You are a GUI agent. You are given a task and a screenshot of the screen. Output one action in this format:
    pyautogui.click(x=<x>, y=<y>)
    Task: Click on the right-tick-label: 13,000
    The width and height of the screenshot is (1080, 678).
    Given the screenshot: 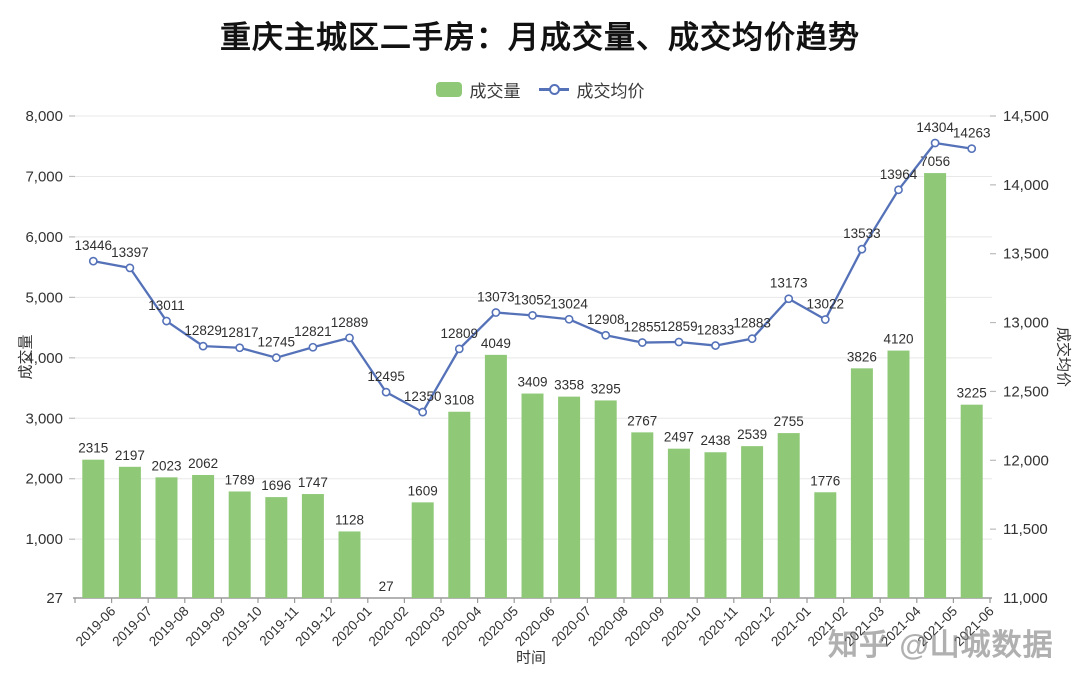 What is the action you would take?
    pyautogui.click(x=1026, y=323)
    